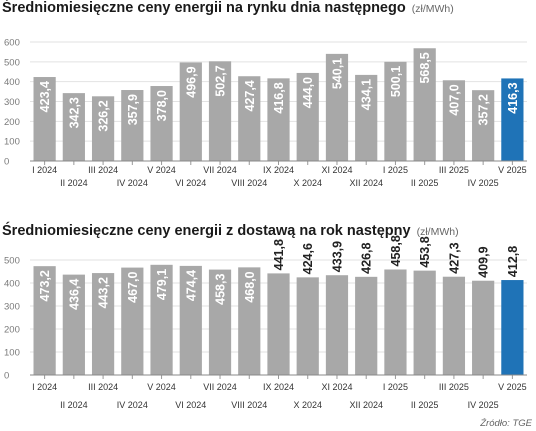 This screenshot has width=536, height=431. What do you see at coordinates (74, 405) in the screenshot?
I see `x-category-label: II 2024` at bounding box center [74, 405].